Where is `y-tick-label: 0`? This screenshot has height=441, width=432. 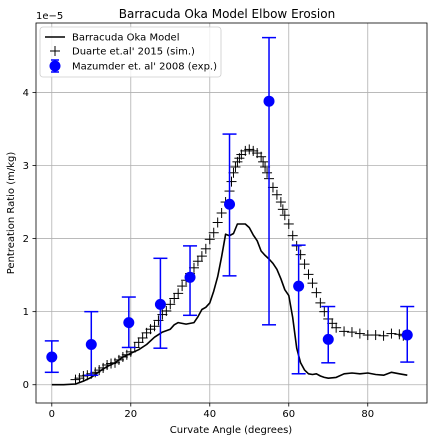 y-tick-label: 0 is located at coordinates (26, 385).